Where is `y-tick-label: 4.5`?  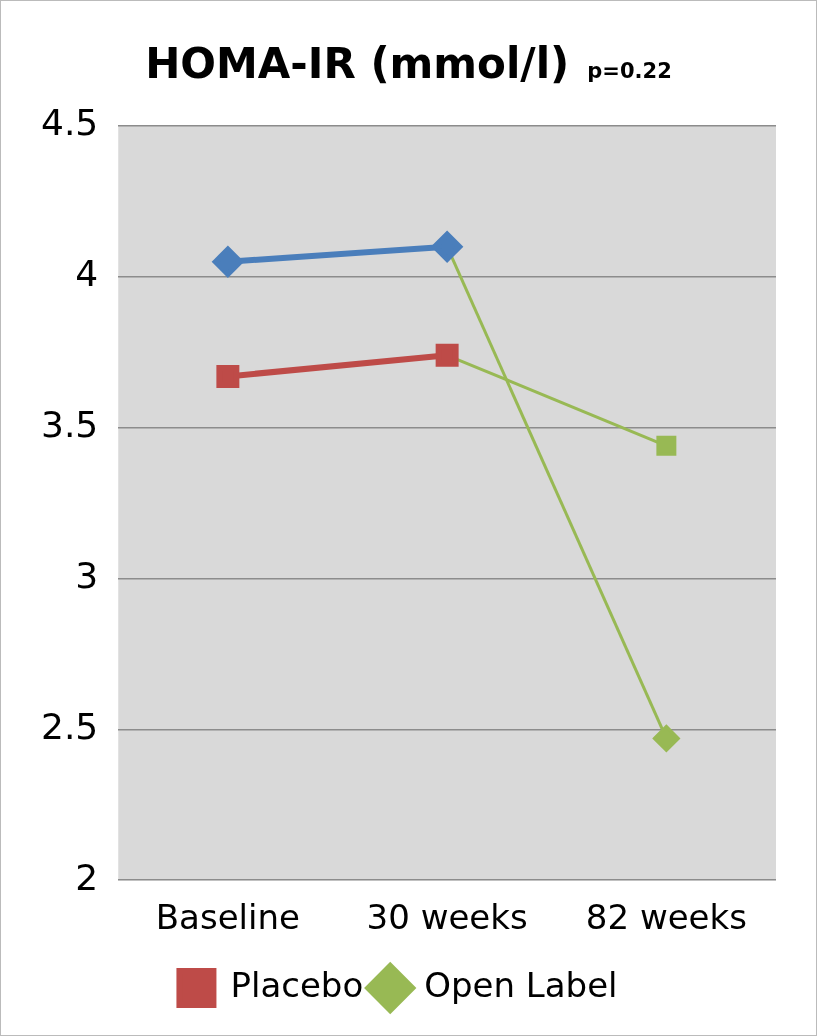
y-tick-label: 4.5 is located at coordinates (69, 123).